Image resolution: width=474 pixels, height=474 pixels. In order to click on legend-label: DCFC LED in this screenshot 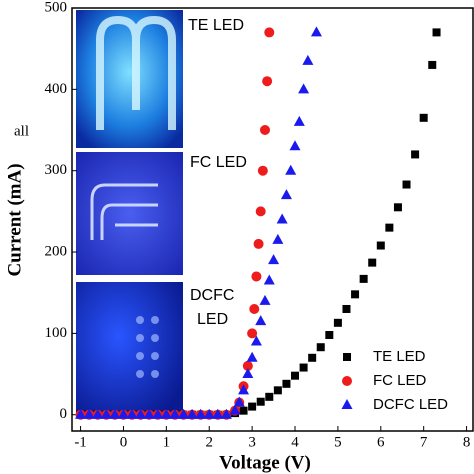, I will do `click(410, 404)`.